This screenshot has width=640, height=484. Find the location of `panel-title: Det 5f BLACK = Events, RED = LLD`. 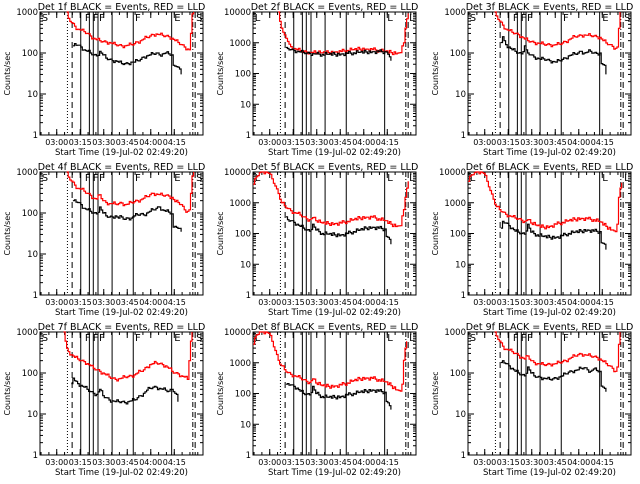

panel-title: Det 5f BLACK = Events, RED = LLD is located at coordinates (335, 167).